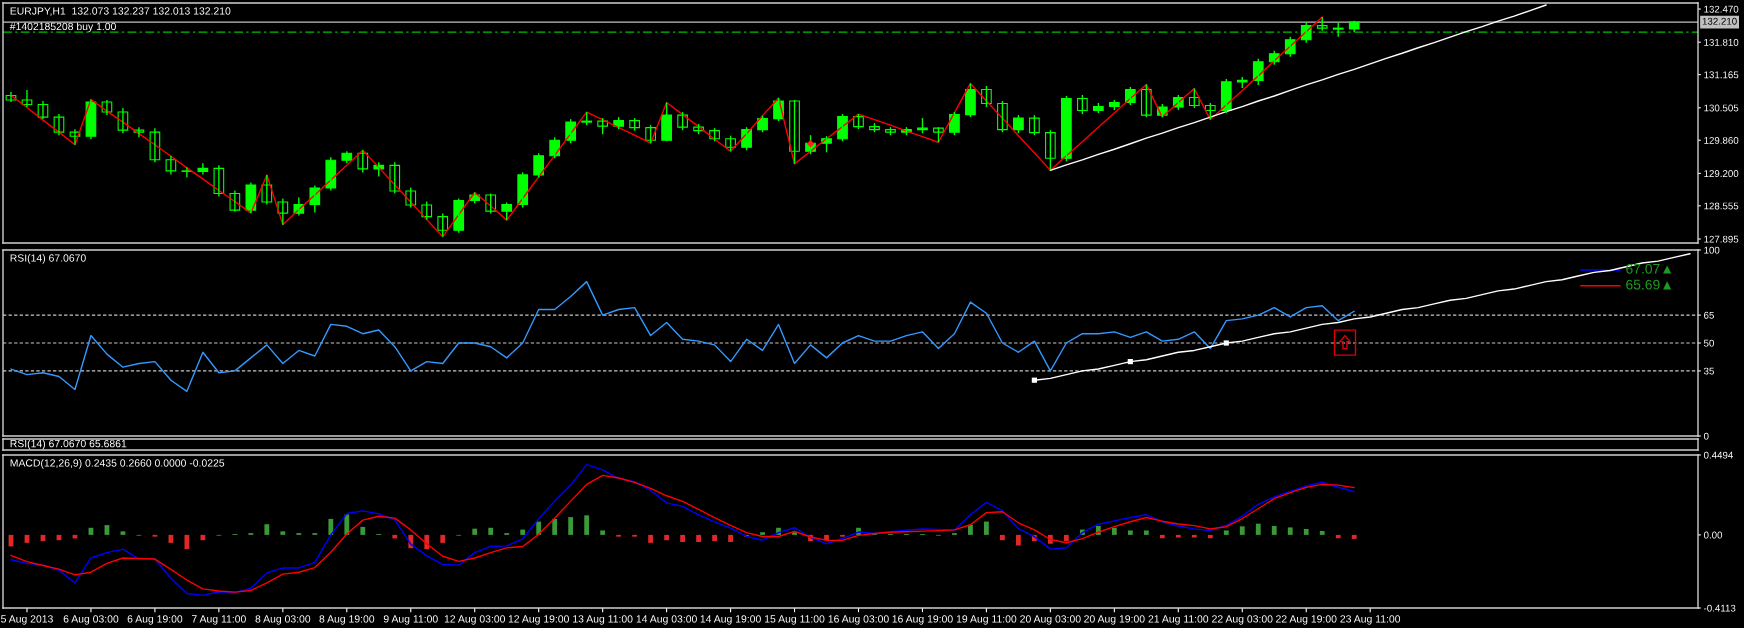 This screenshot has height=628, width=1744. I want to click on text: RSI(14) 67.0670 65.6861, so click(68, 444).